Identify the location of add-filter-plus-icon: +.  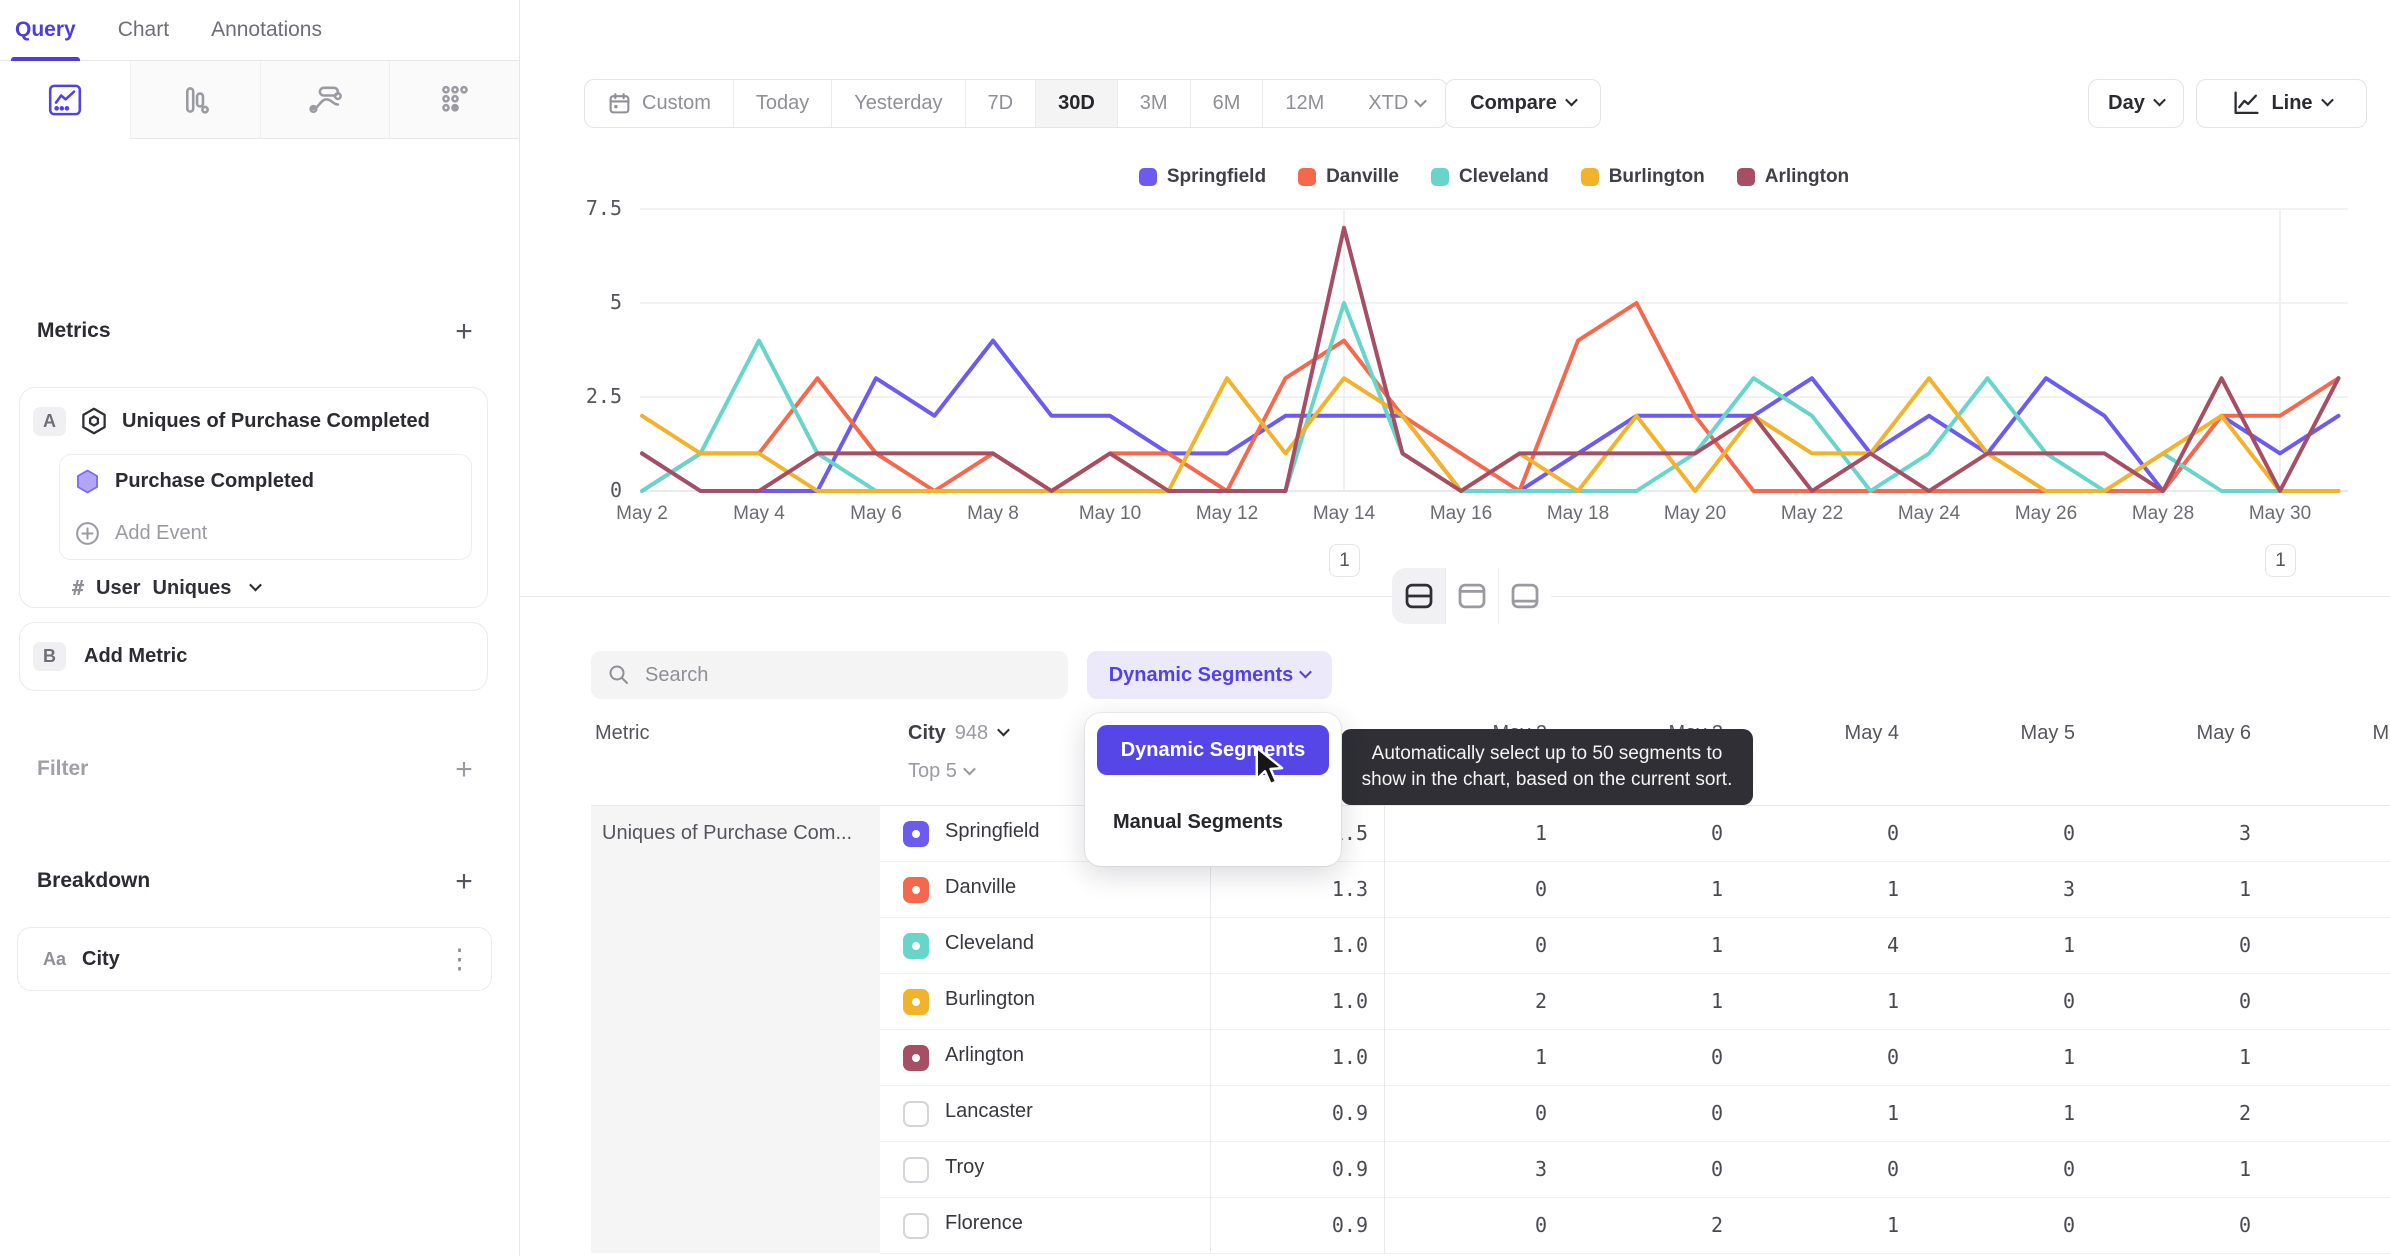
(464, 769).